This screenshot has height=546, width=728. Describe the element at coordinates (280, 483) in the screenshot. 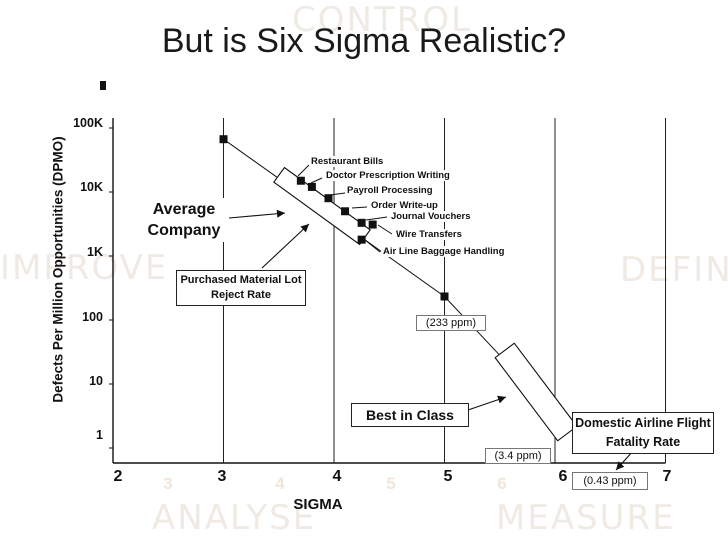

I see `x-alt-tick-label: 4` at that location.